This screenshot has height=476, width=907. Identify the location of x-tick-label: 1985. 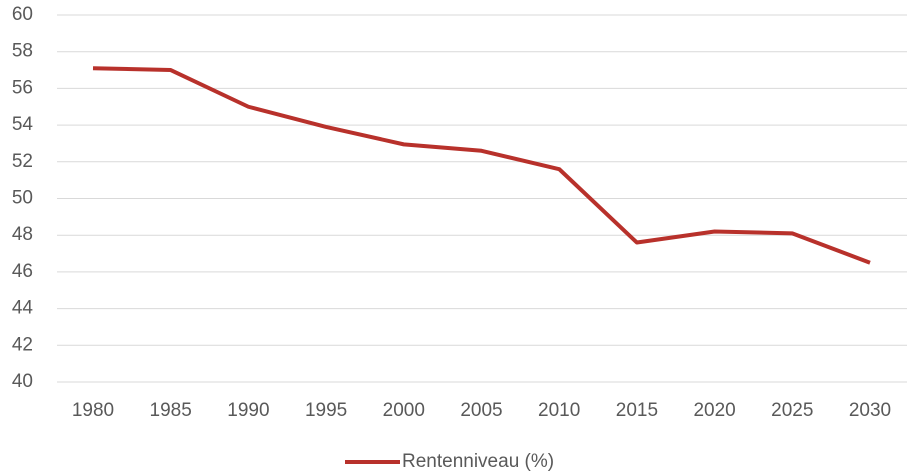
(171, 410).